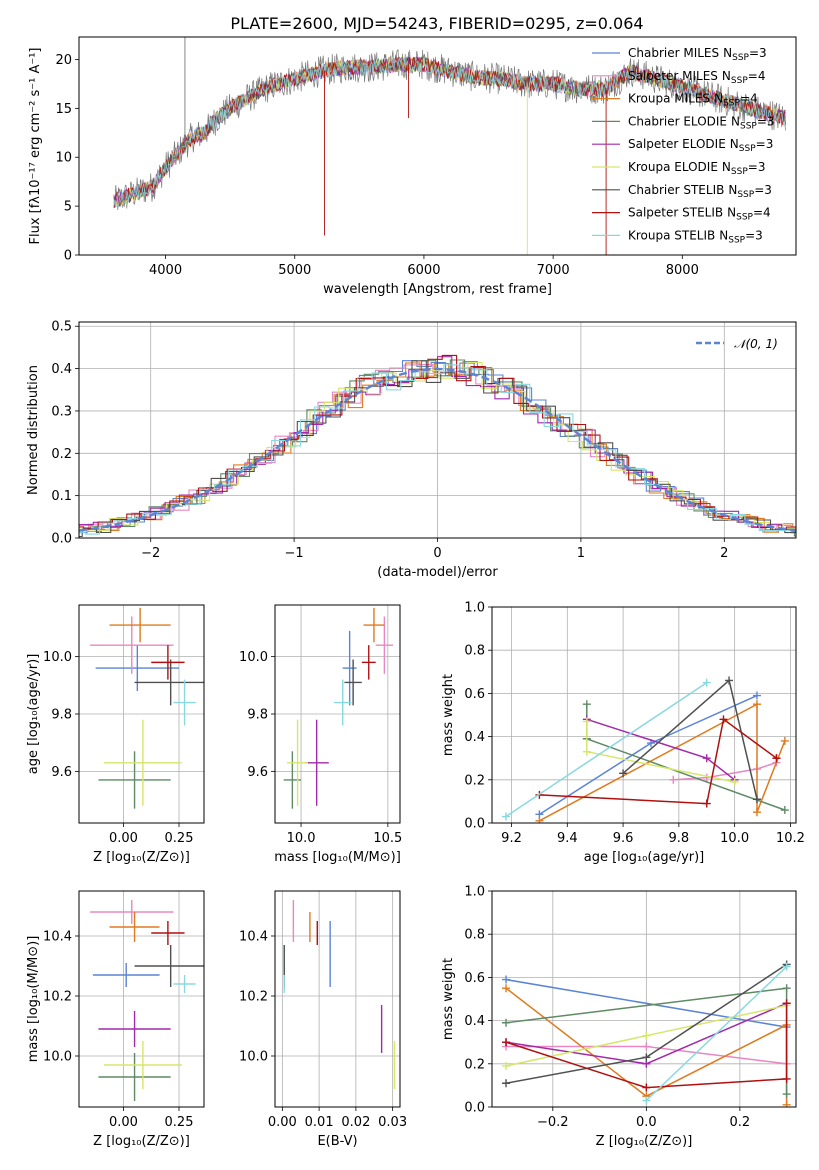 Image resolution: width=819 pixels, height=1170 pixels. Describe the element at coordinates (33, 714) in the screenshot. I see `y-axis-label: age [log₁₀(age/yr)]` at that location.